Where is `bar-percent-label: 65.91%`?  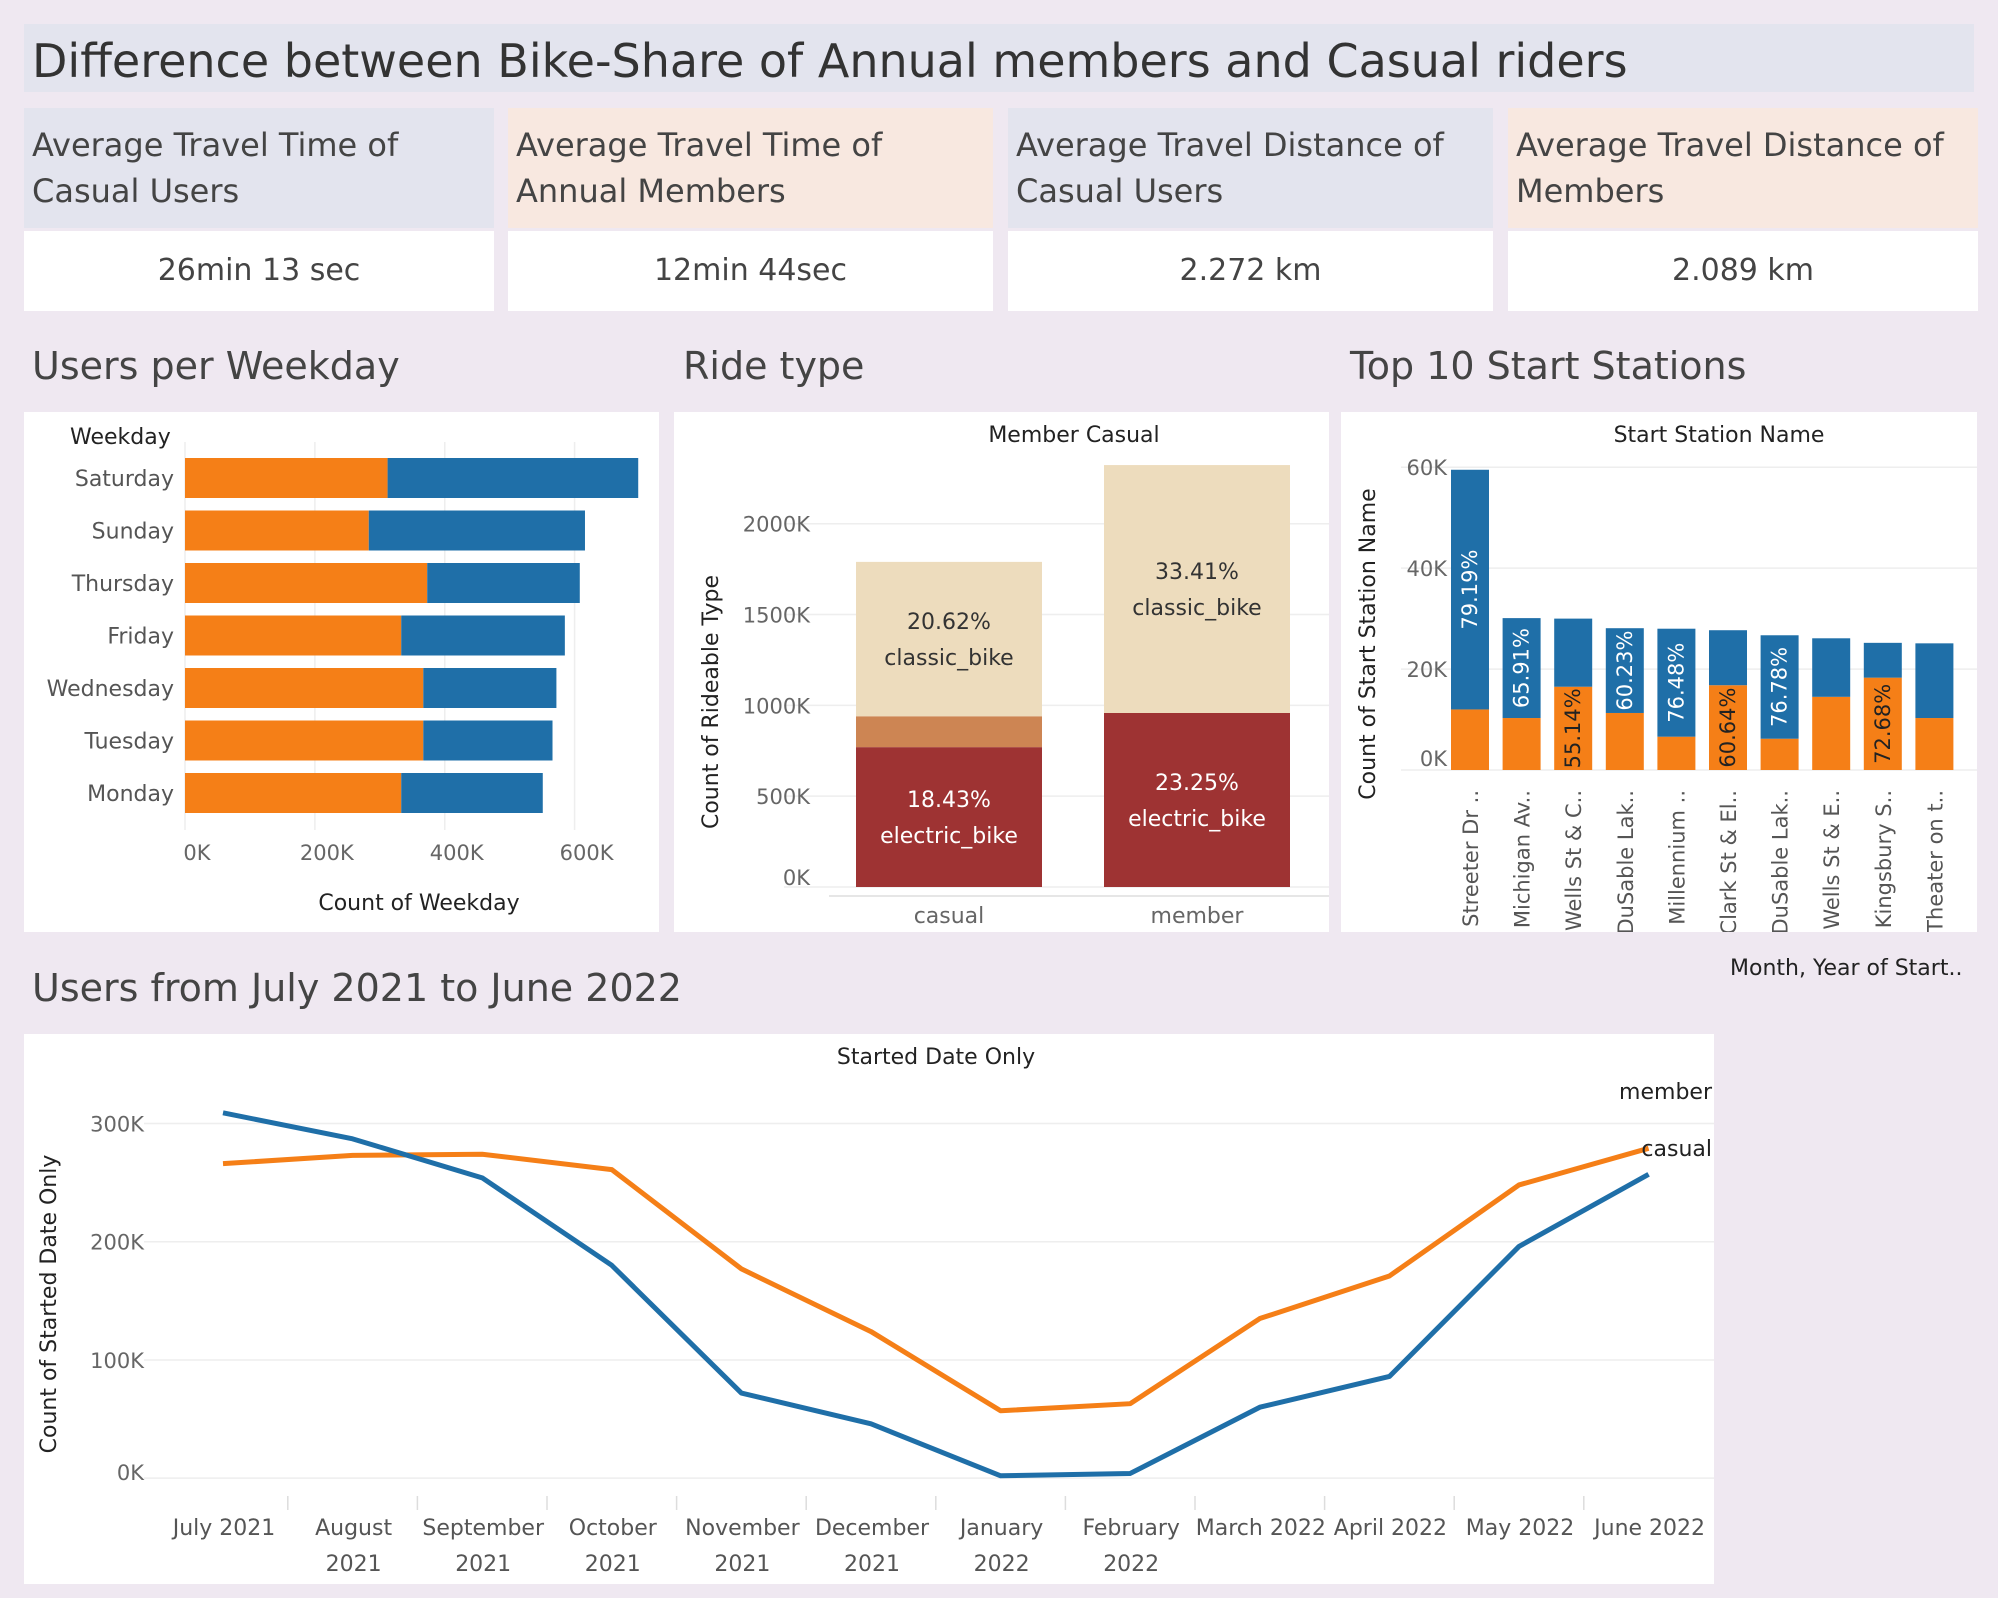 bar-percent-label: 65.91% is located at coordinates (1522, 668).